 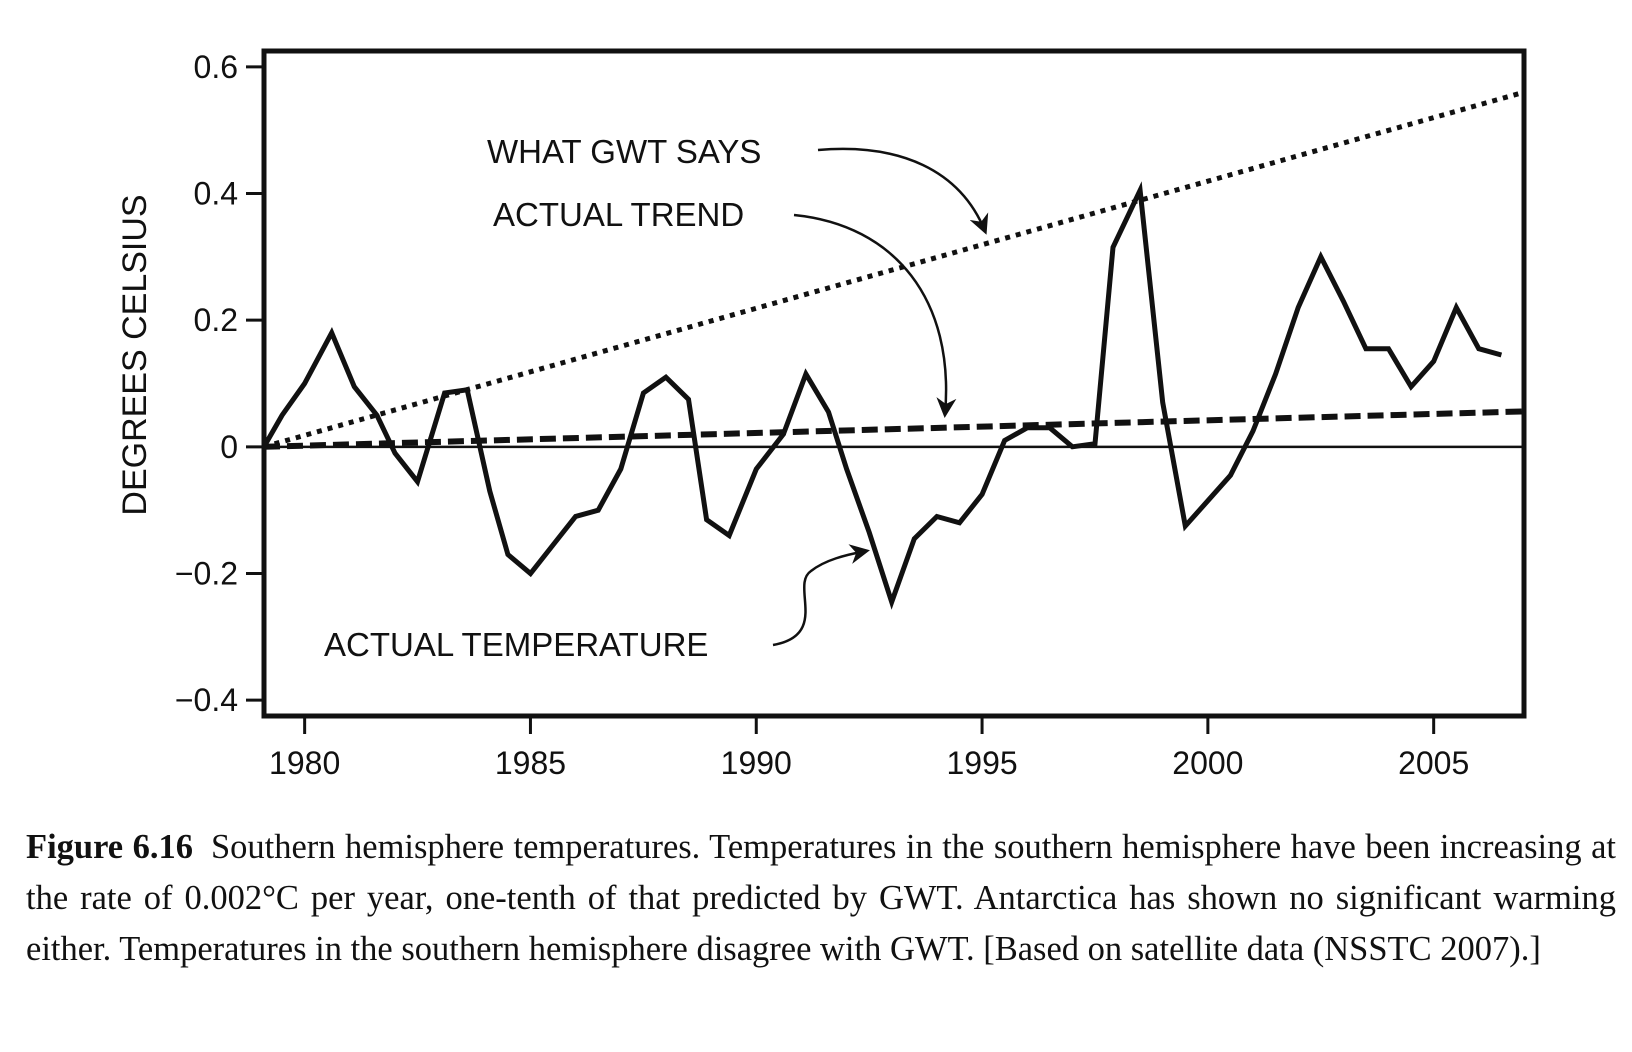 I want to click on y-axis: 0.6 0.4 0.2 0 −0.2 −0.4, so click(x=219, y=383).